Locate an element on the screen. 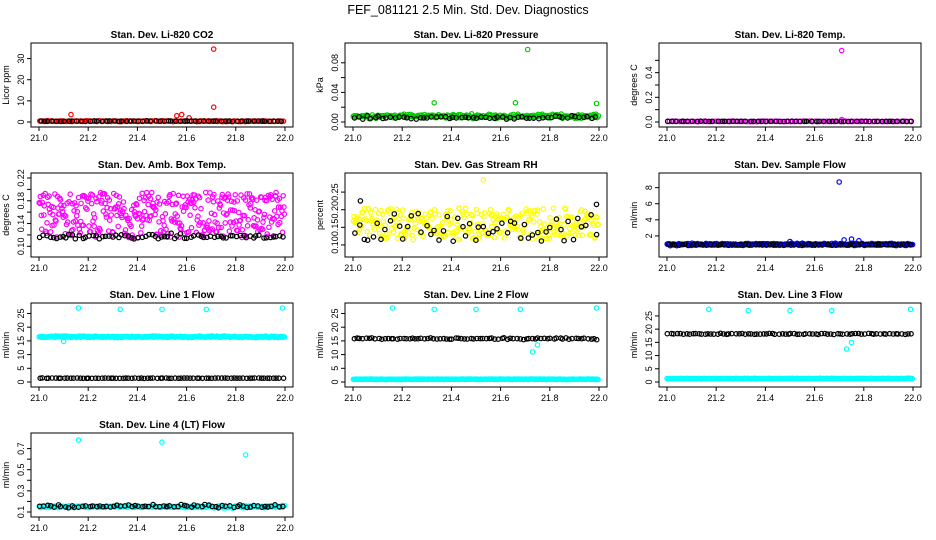  plot-frame is located at coordinates (162, 345).